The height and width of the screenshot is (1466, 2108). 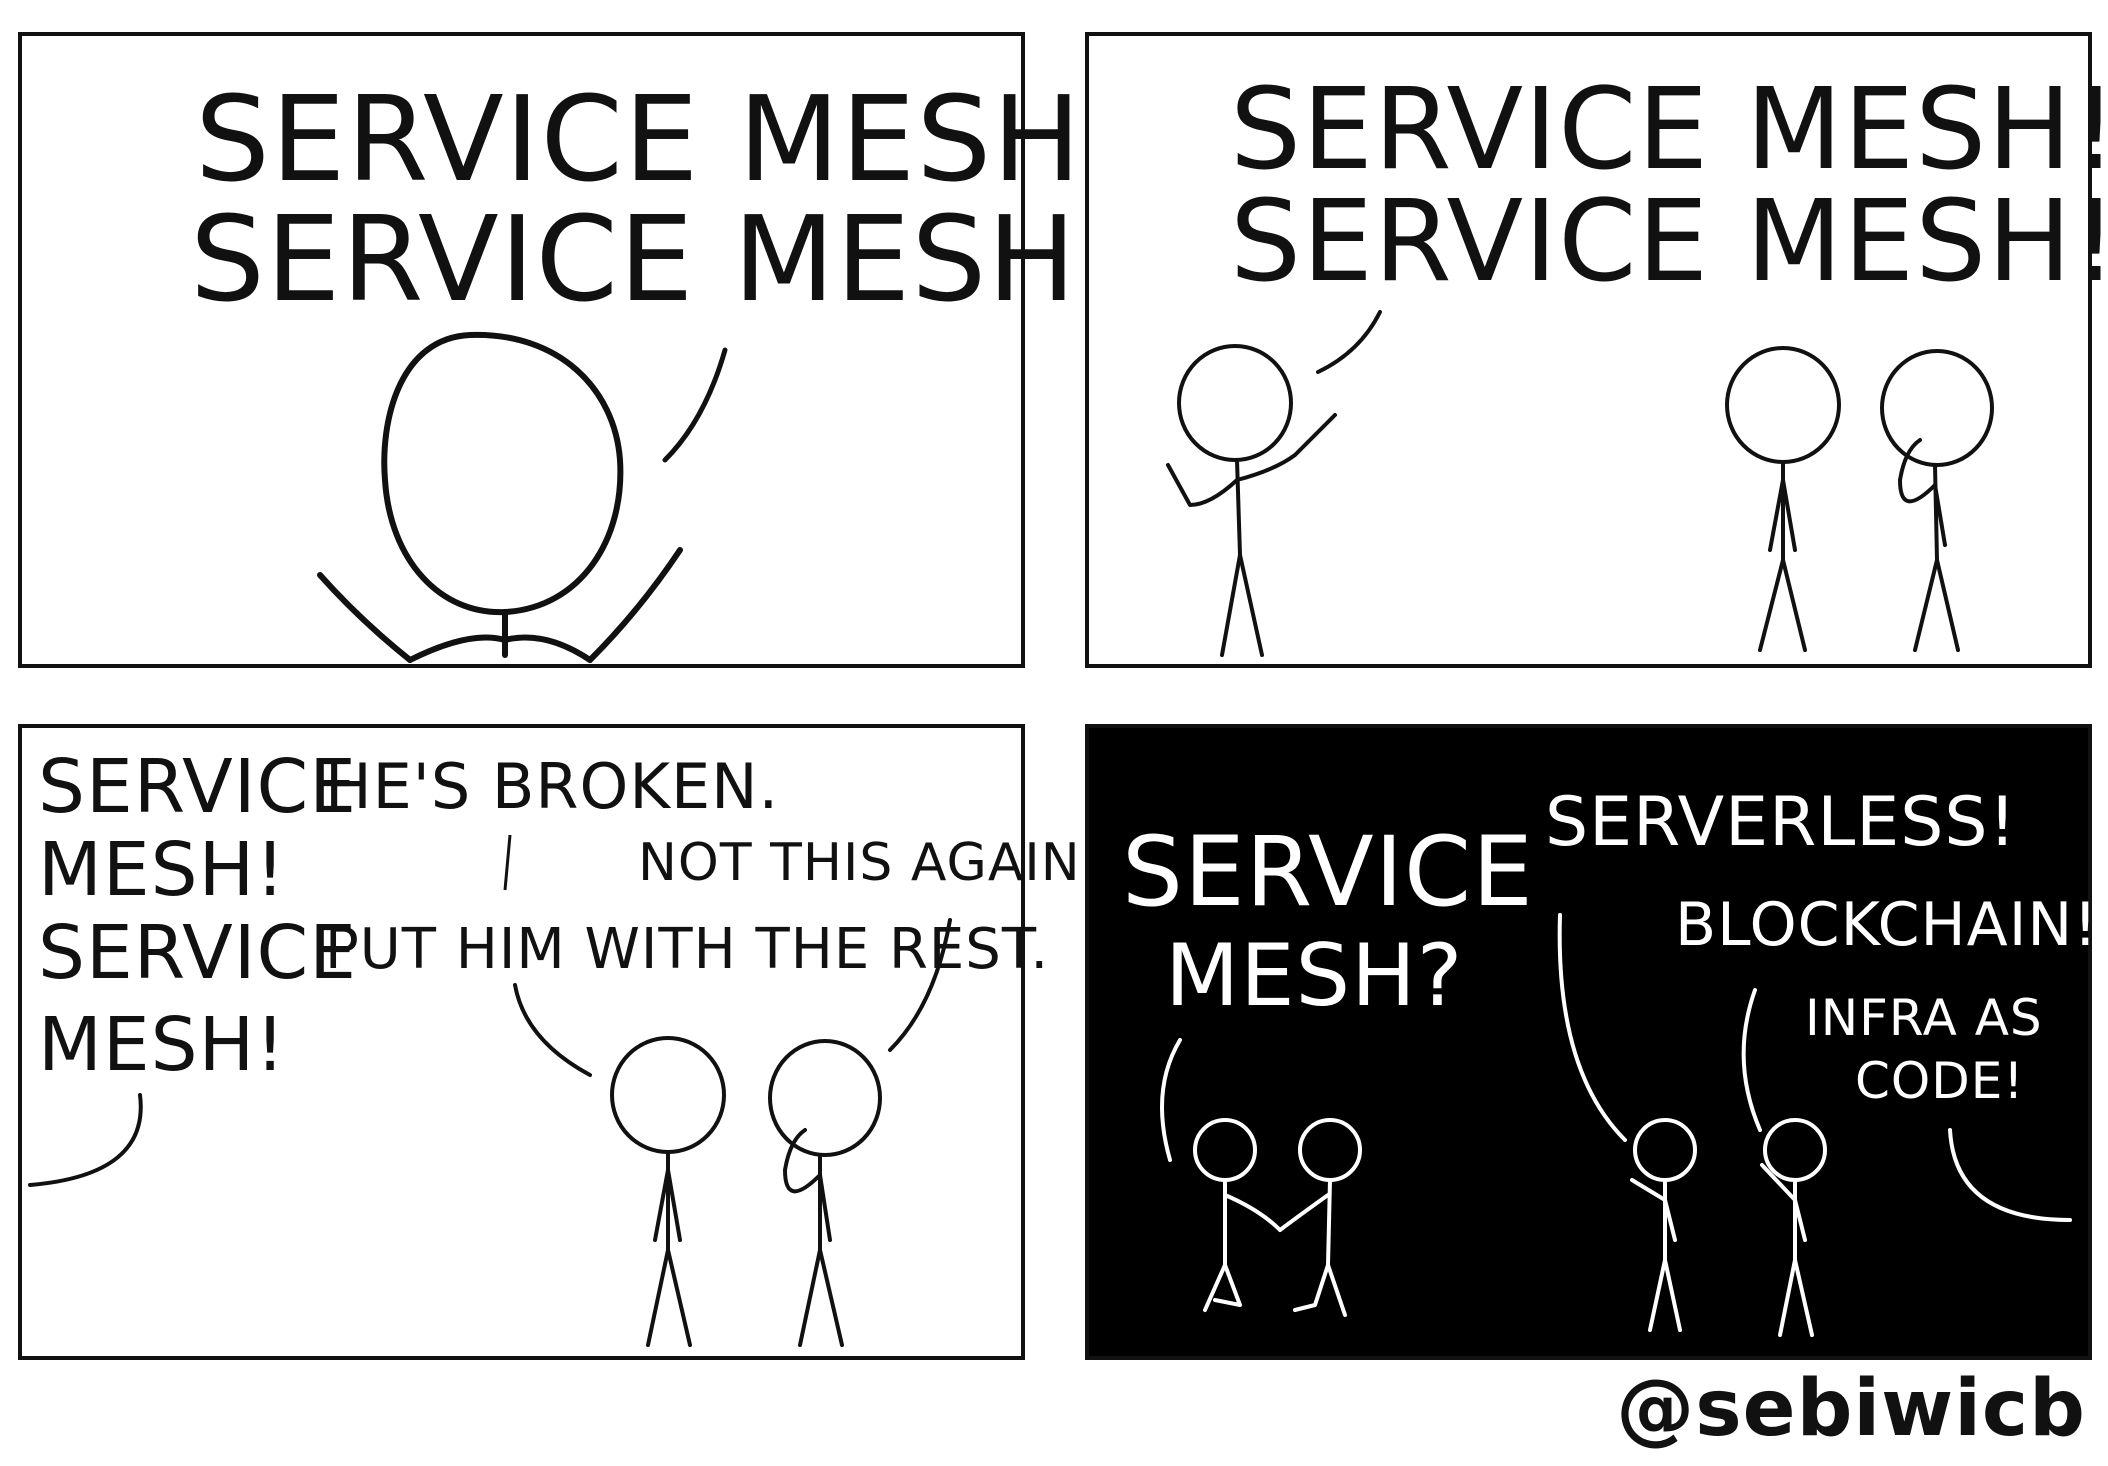 I want to click on panel-2-listener-2-hand-chin, so click(x=1917, y=471).